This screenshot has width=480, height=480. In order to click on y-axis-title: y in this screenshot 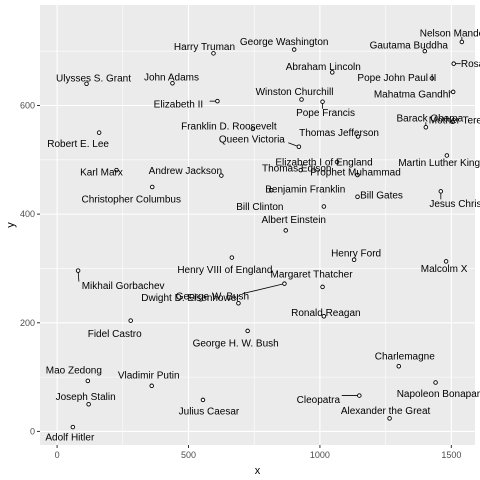, I will do `click(11, 225)`.